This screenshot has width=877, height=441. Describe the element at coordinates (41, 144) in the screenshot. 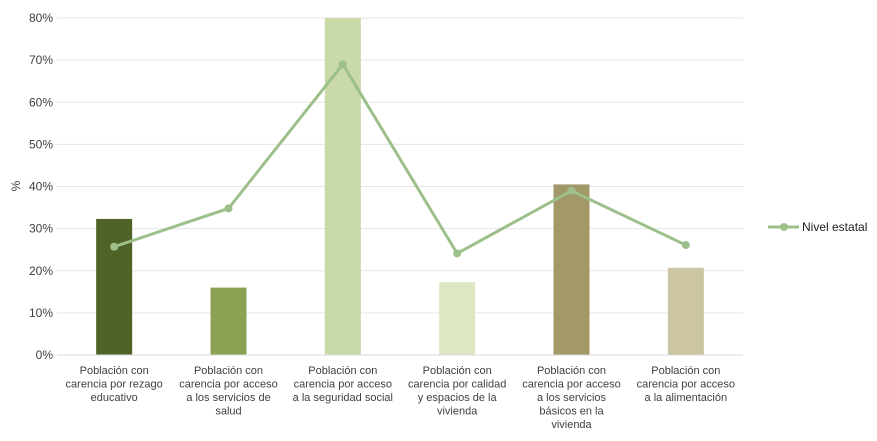

I see `y-tick-label: 50%` at that location.